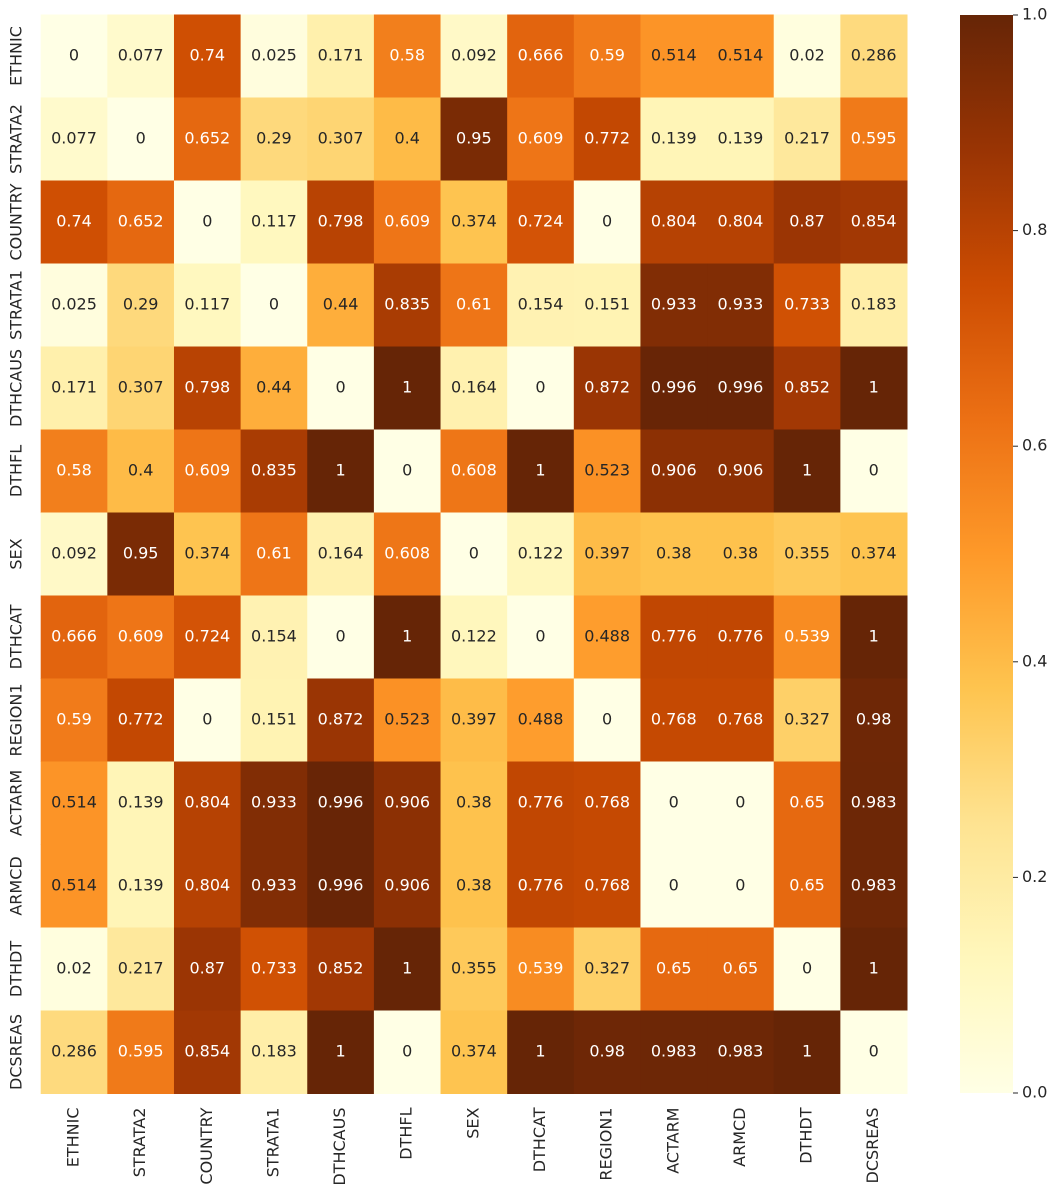  I want to click on cell-label: 0.772, so click(141, 719).